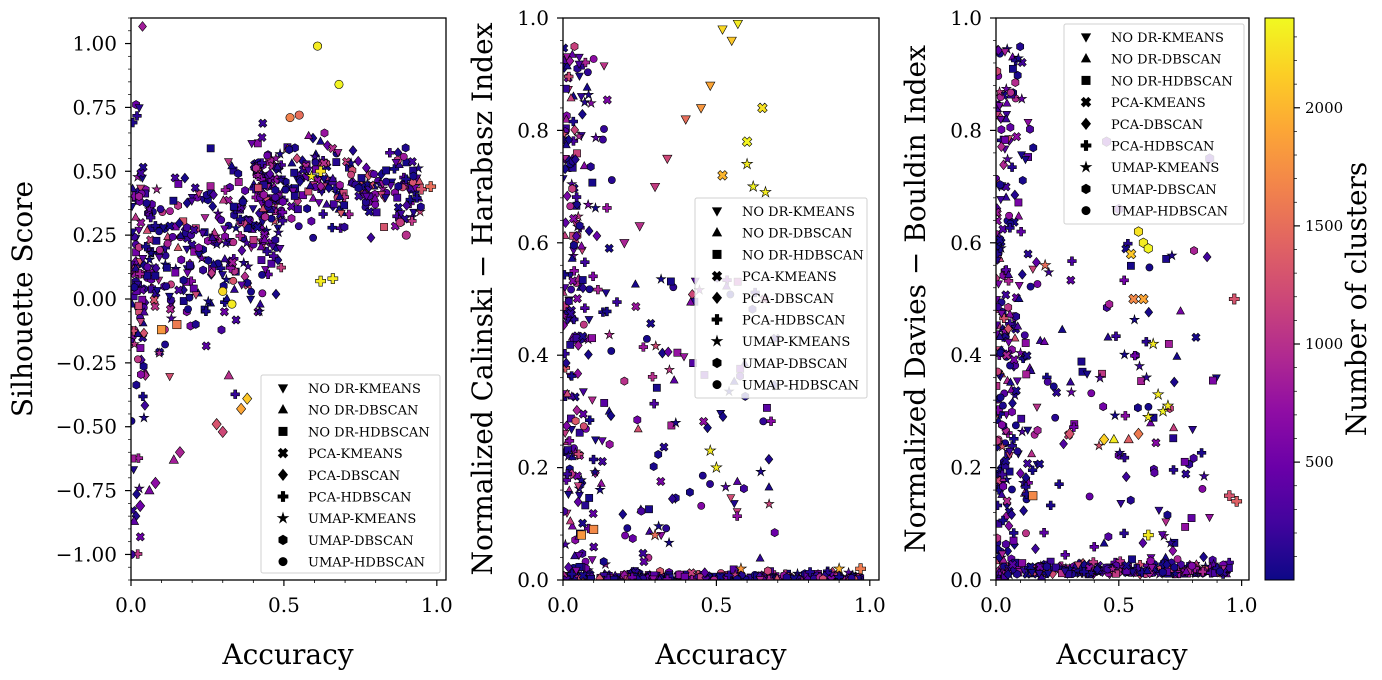 The height and width of the screenshot is (680, 1382). I want to click on legend-box, so click(1154, 124).